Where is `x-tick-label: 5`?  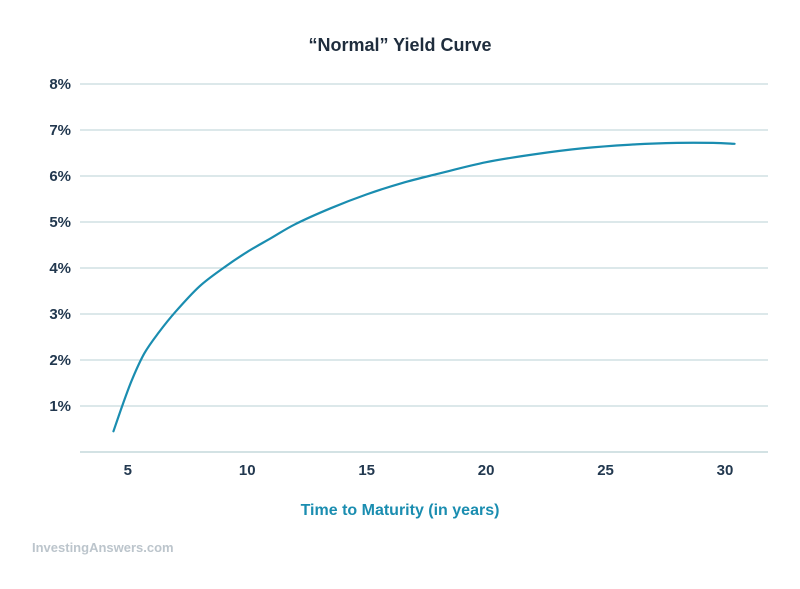 x-tick-label: 5 is located at coordinates (128, 470).